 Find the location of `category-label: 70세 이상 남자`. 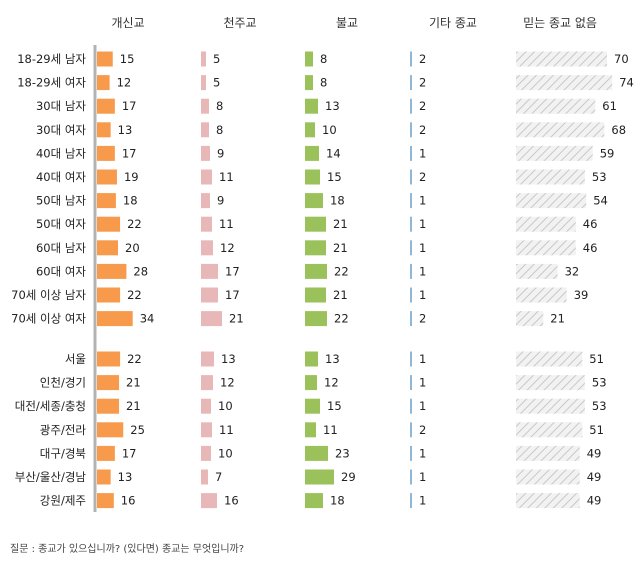

category-label: 70세 이상 남자 is located at coordinates (48, 295).